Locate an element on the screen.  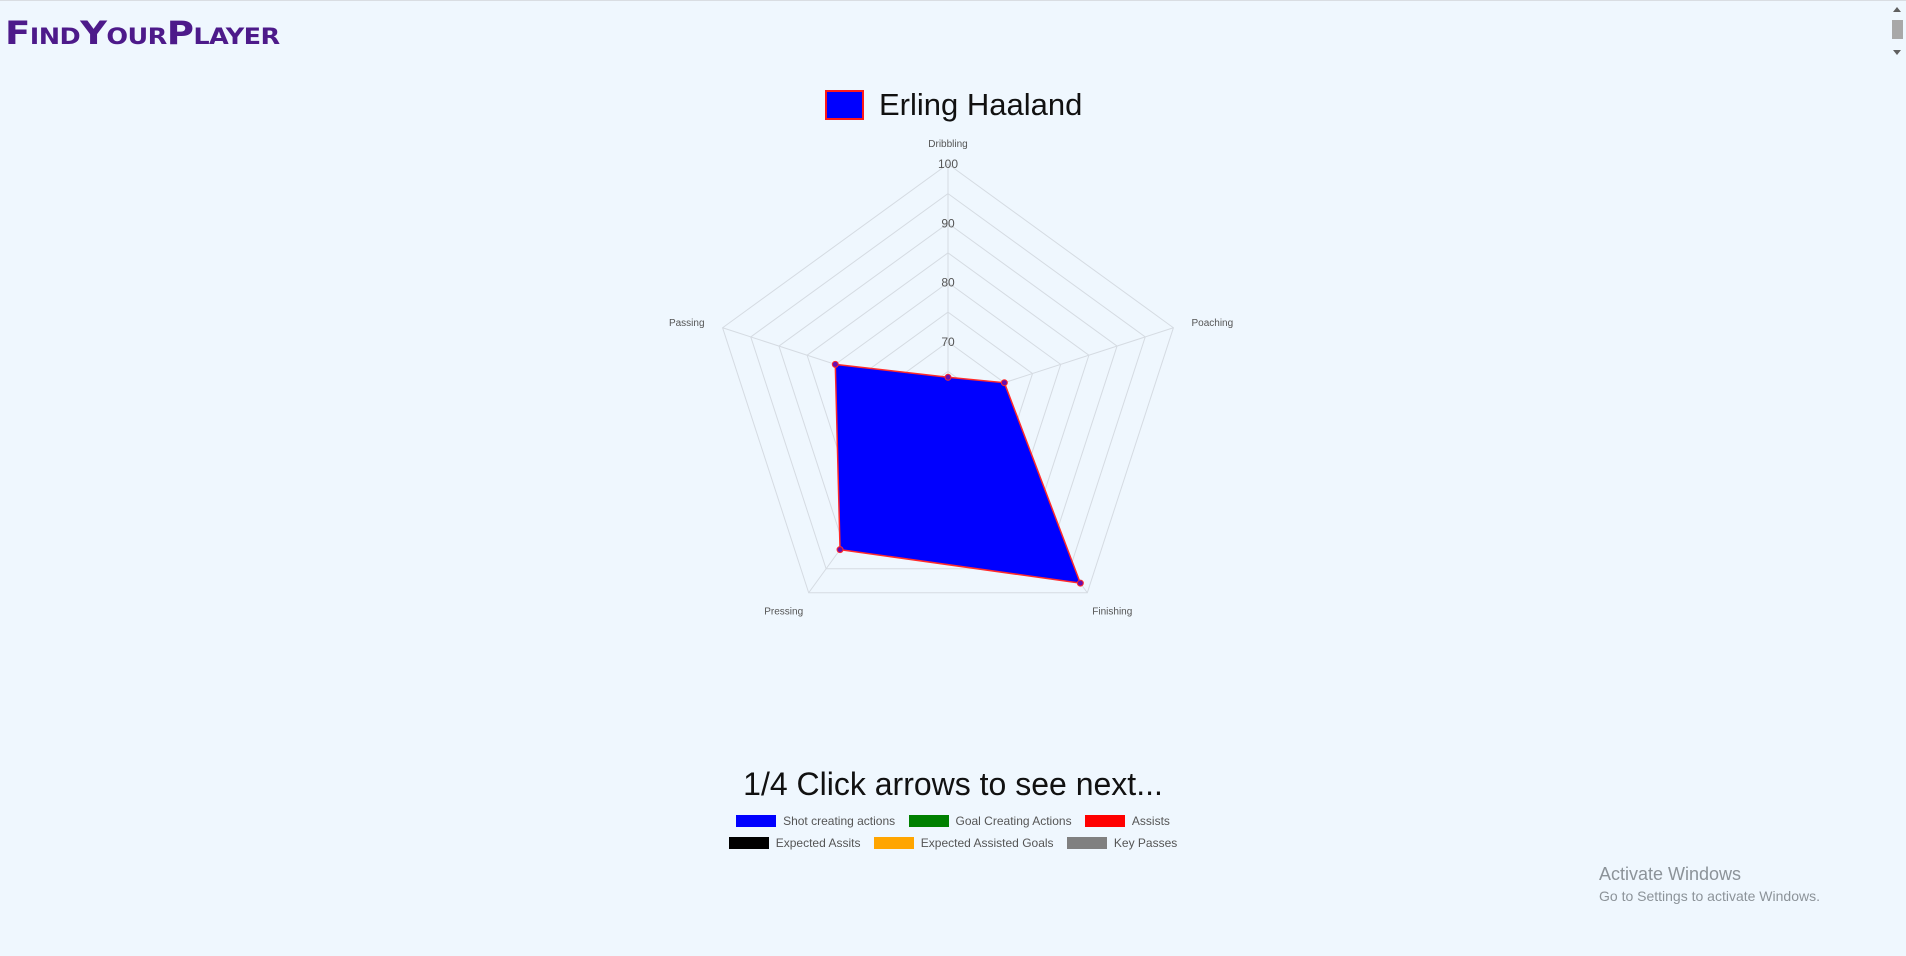
radar-axis-label: Pressing is located at coordinates (783, 612).